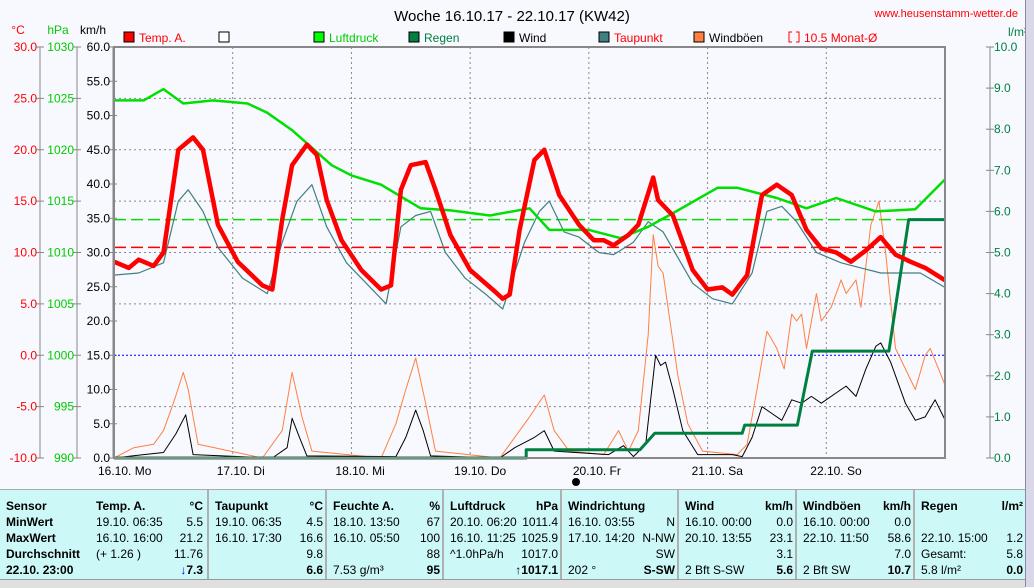 This screenshot has height=588, width=1034. I want to click on rain-axis-unit: l/m², so click(1016, 32).